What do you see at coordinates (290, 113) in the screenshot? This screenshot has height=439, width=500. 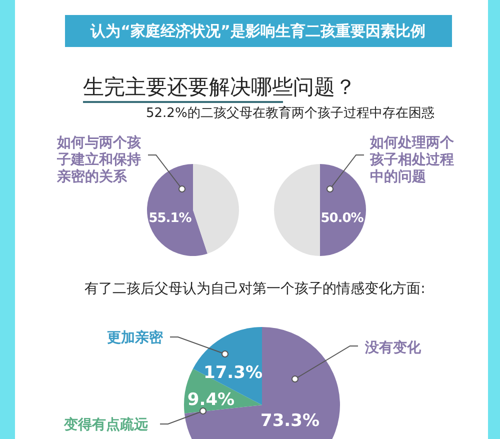 I see `text: 52.2%的二孩父母在教育两个孩子过程中存在困惑` at bounding box center [290, 113].